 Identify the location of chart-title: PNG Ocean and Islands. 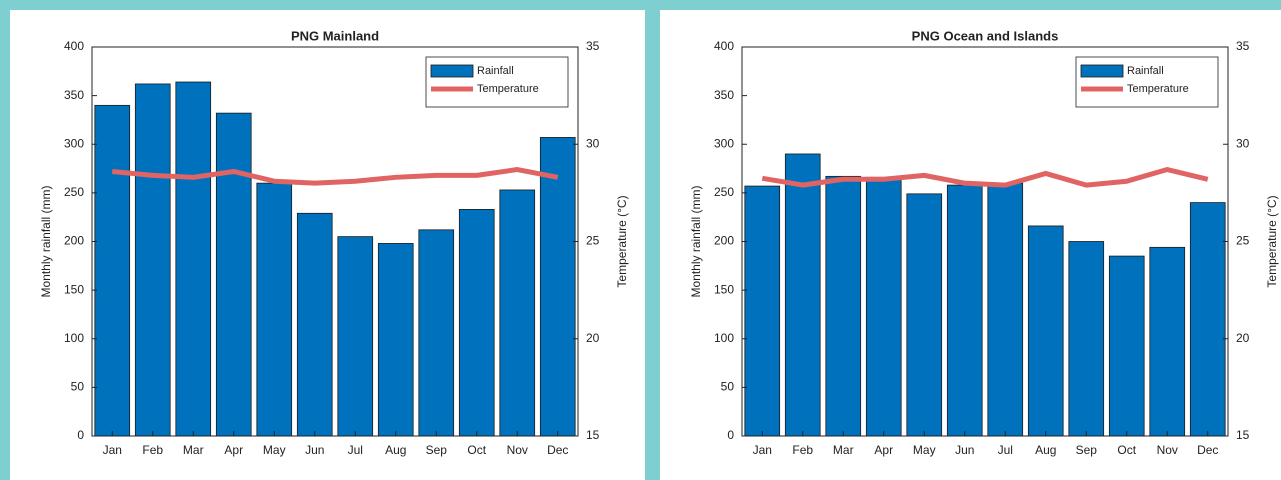
(985, 35).